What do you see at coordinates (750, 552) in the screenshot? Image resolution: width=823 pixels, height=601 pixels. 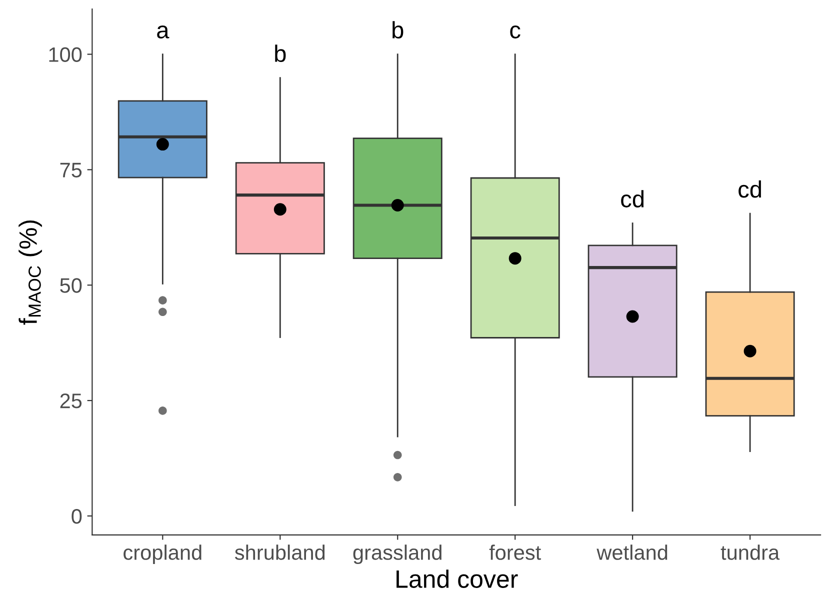 I see `x-tick-label: tundra` at bounding box center [750, 552].